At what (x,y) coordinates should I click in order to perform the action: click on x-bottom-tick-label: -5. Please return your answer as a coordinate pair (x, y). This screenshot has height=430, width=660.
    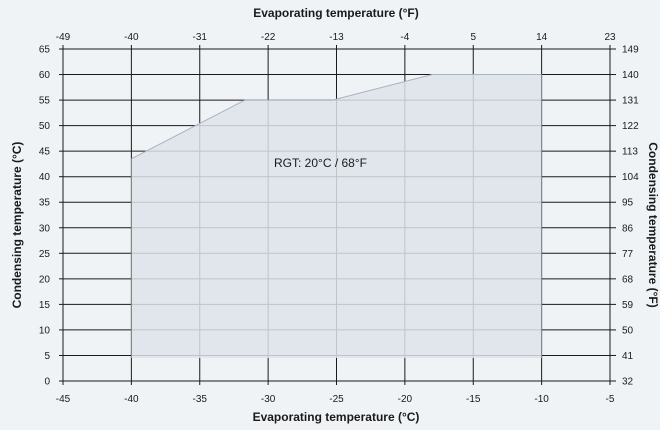
    Looking at the image, I should click on (610, 399).